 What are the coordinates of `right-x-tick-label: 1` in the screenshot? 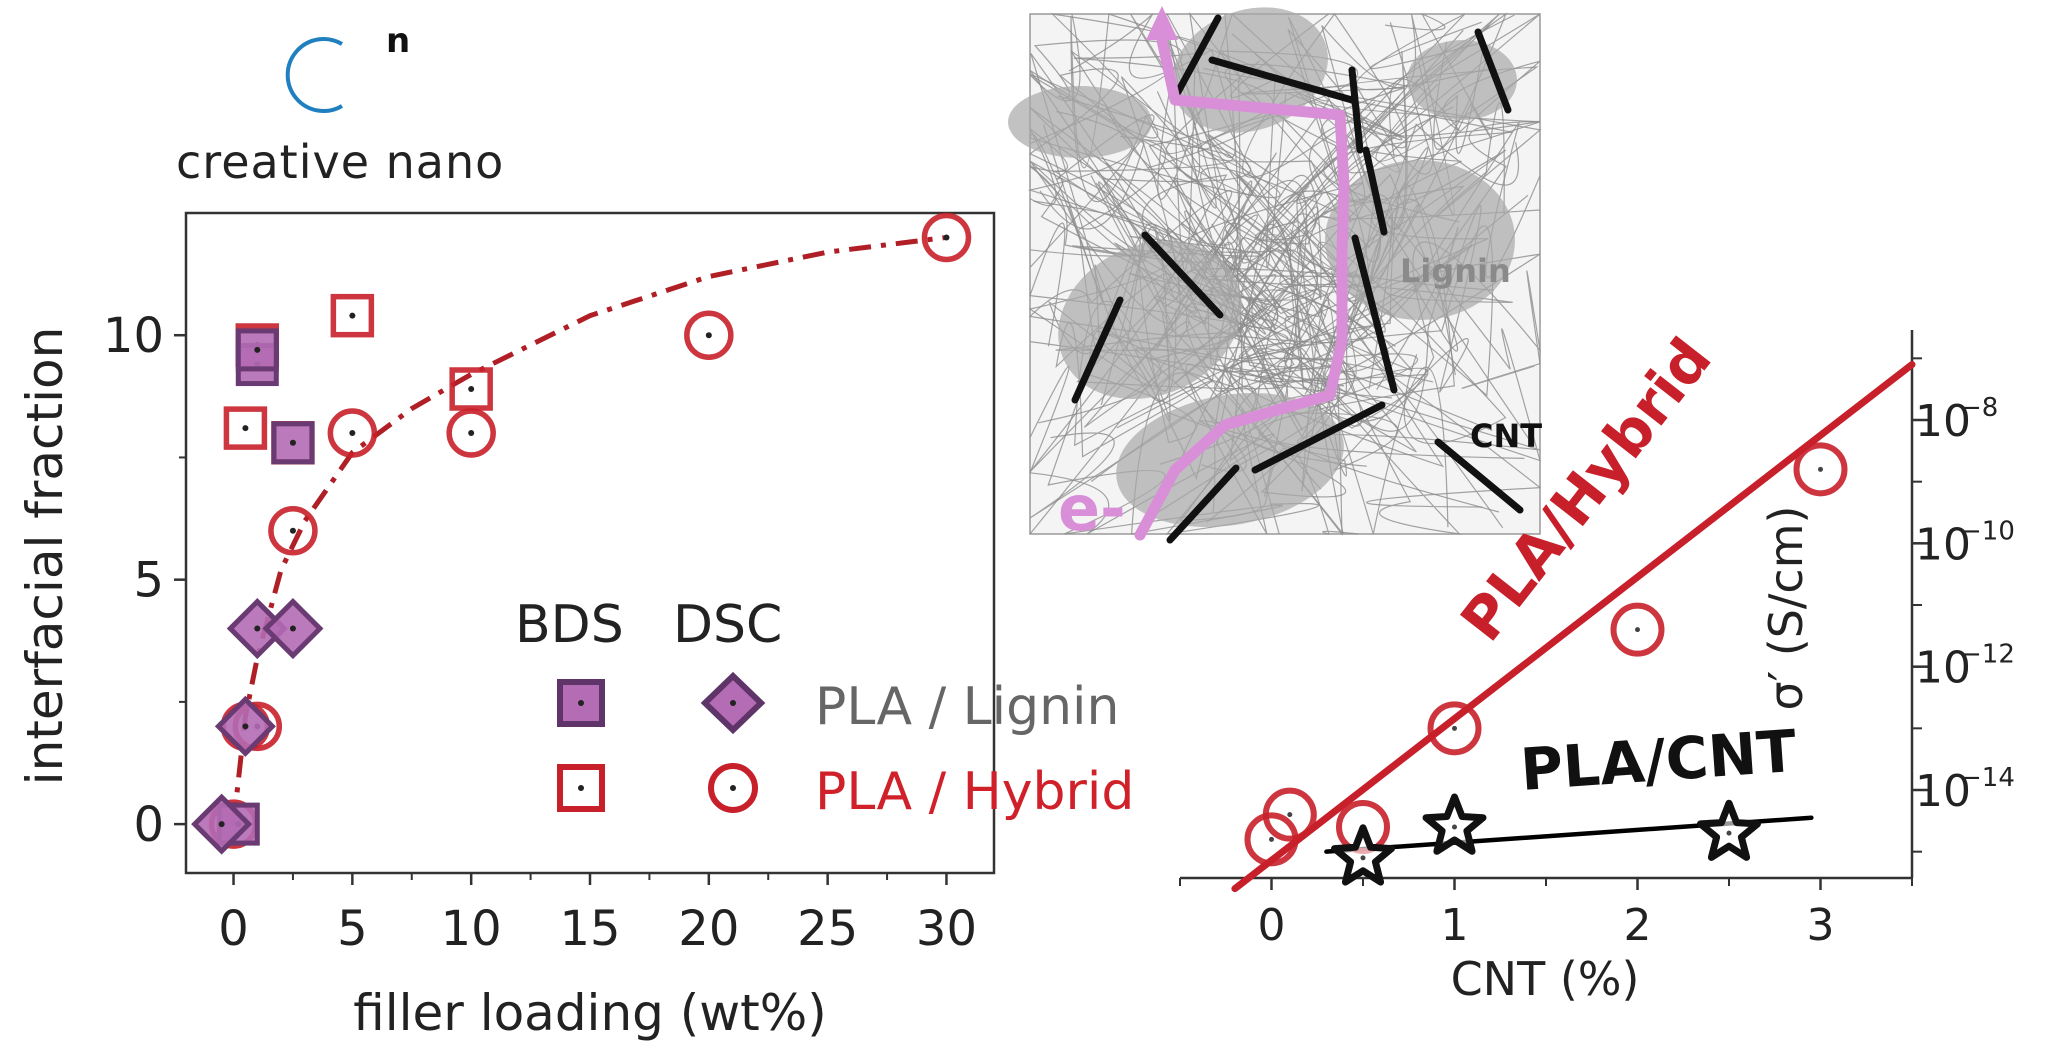 It's located at (1455, 925).